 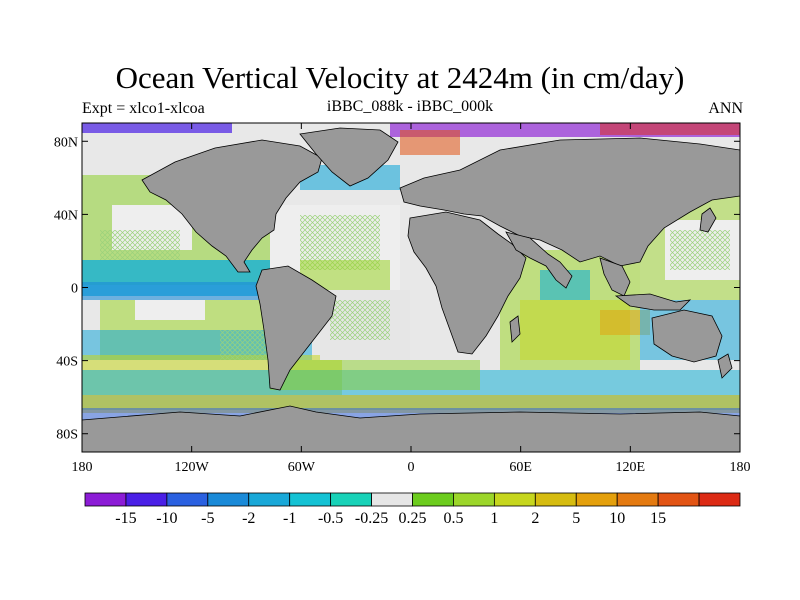 What do you see at coordinates (248, 518) in the screenshot?
I see `colorbar-label: -2` at bounding box center [248, 518].